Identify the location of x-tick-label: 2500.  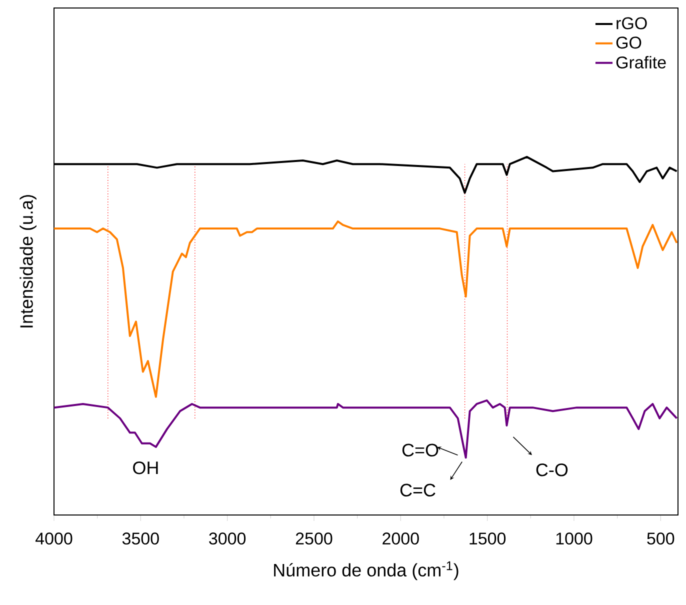
(314, 538).